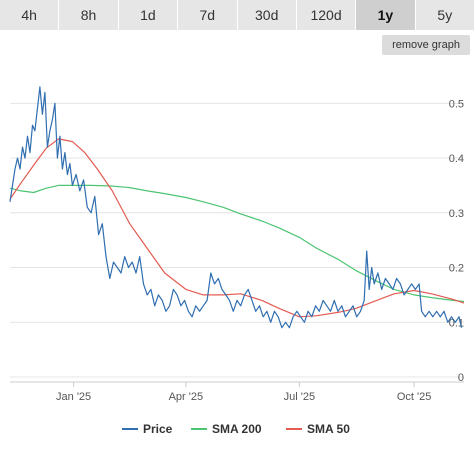  Describe the element at coordinates (456, 159) in the screenshot. I see `y-tick-label-4: 0.4` at that location.